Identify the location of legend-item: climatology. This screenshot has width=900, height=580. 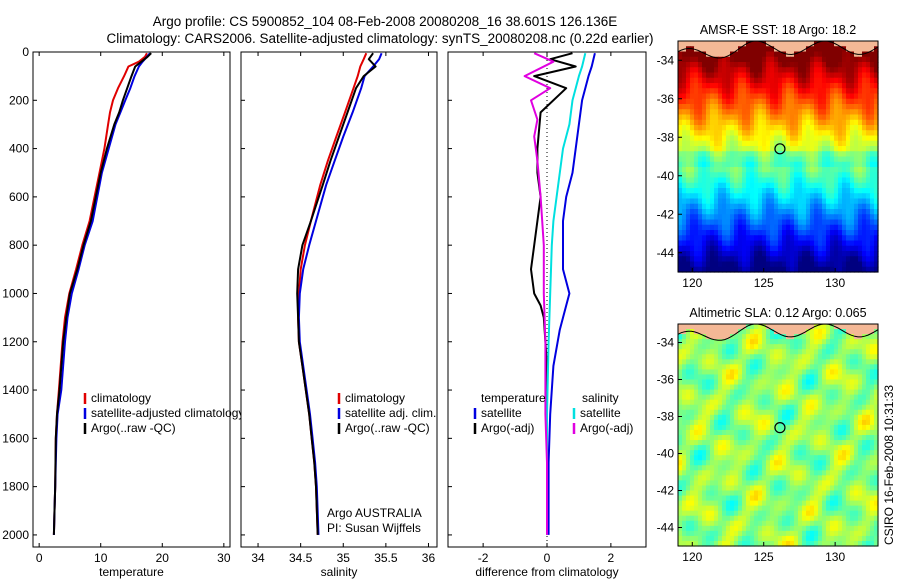
(121, 398).